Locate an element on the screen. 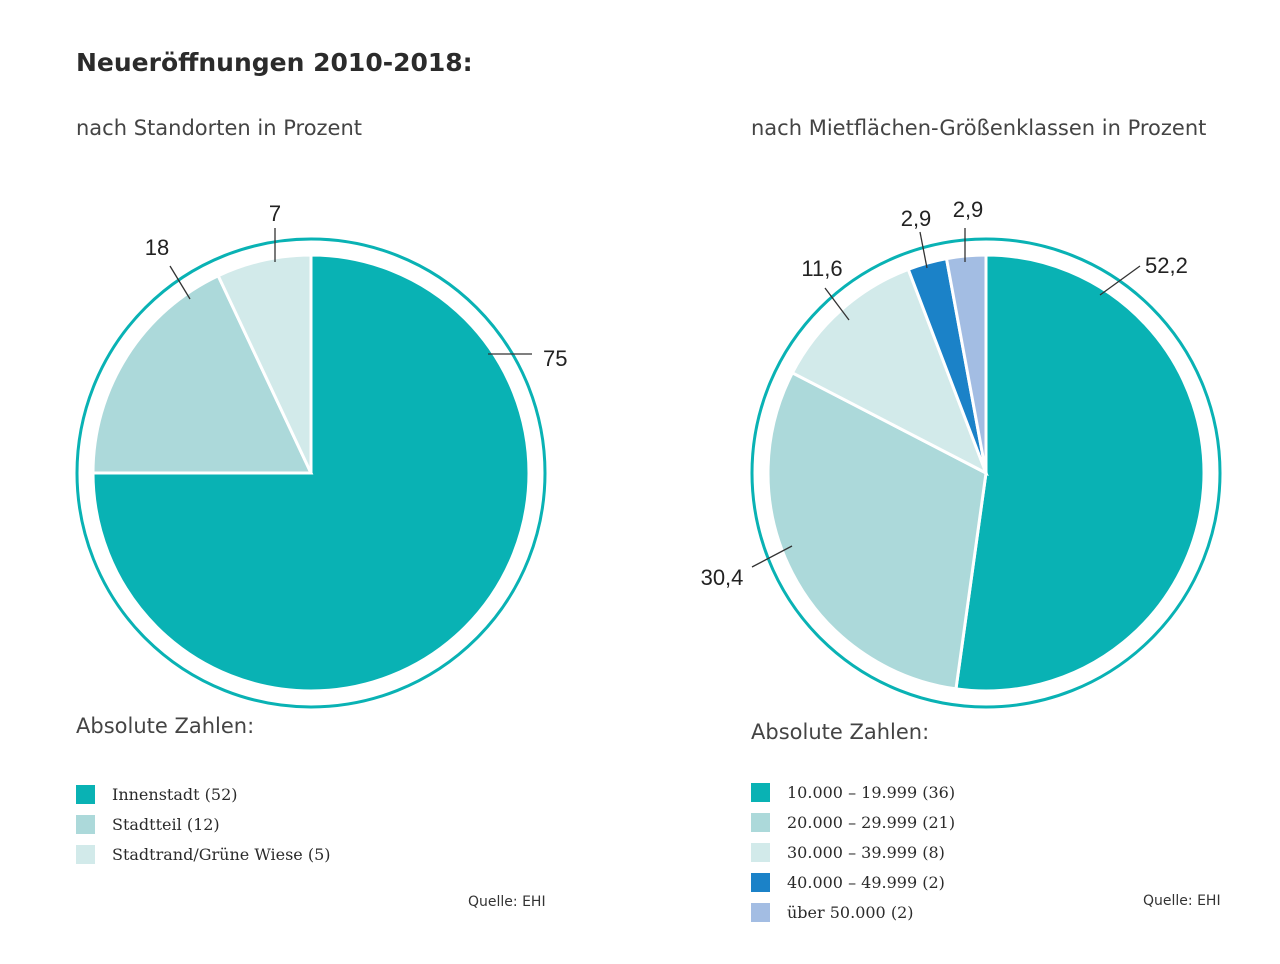 The image size is (1280, 964). legend-item: über 50.000 (2) is located at coordinates (853, 912).